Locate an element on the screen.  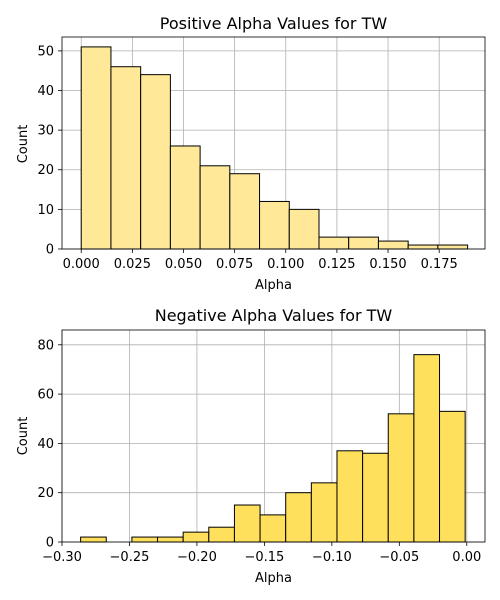
x-tick-label: −0.05 is located at coordinates (399, 557).